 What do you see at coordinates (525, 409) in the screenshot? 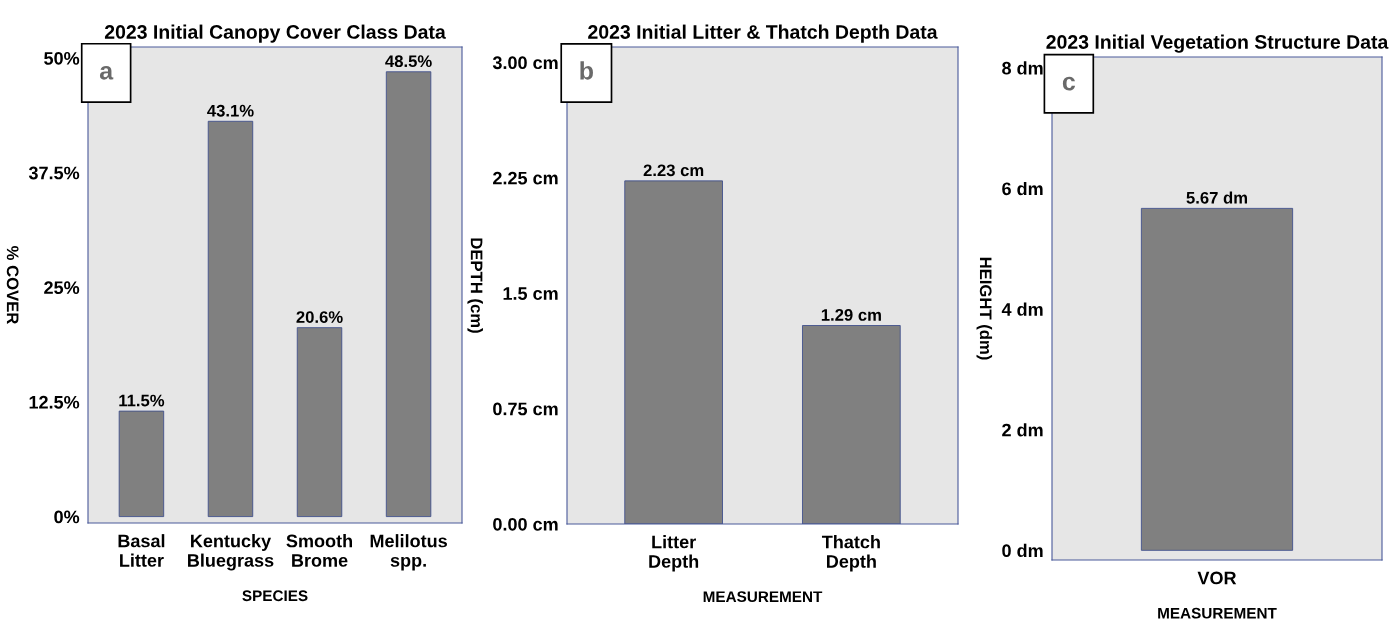
I see `y-tick-label: 0.75 cm` at bounding box center [525, 409].